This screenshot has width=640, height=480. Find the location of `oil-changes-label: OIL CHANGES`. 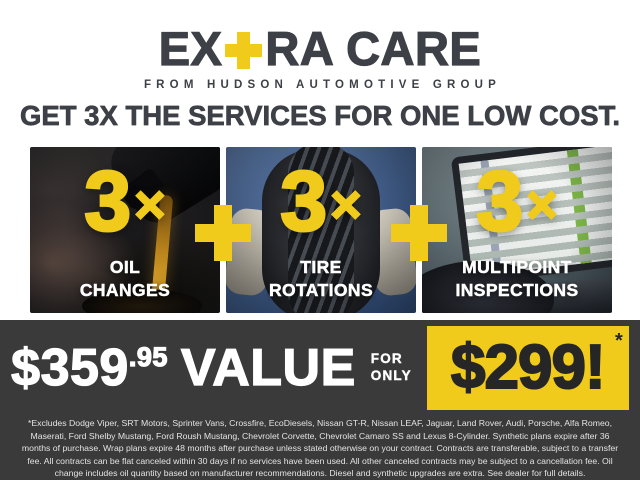

oil-changes-label: OIL CHANGES is located at coordinates (125, 278).